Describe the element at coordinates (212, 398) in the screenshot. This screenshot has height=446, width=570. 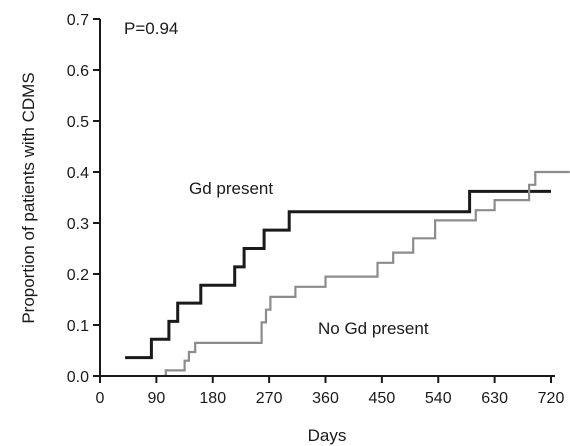
I see `x-tick-label: 180` at that location.